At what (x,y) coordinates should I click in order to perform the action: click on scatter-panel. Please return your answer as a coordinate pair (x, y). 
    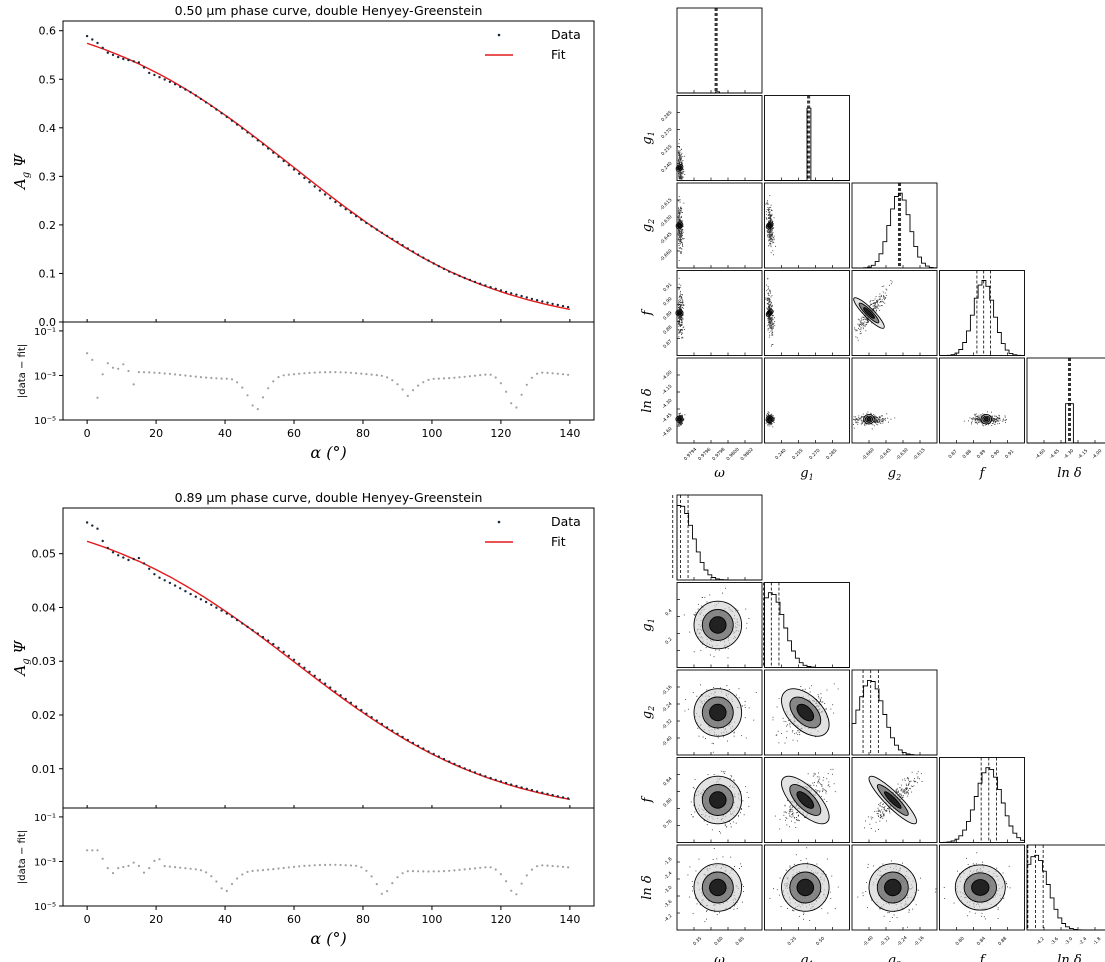
    Looking at the image, I should click on (719, 625).